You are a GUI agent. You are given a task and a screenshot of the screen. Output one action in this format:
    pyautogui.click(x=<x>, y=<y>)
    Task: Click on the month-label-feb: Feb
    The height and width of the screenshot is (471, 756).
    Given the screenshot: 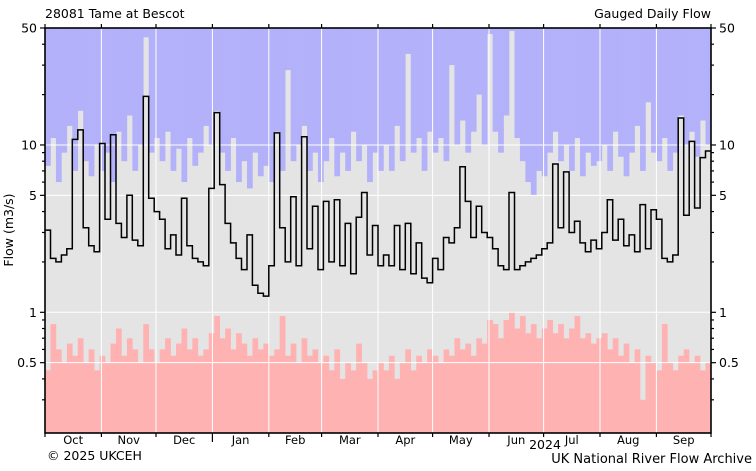 What is the action you would take?
    pyautogui.click(x=295, y=440)
    